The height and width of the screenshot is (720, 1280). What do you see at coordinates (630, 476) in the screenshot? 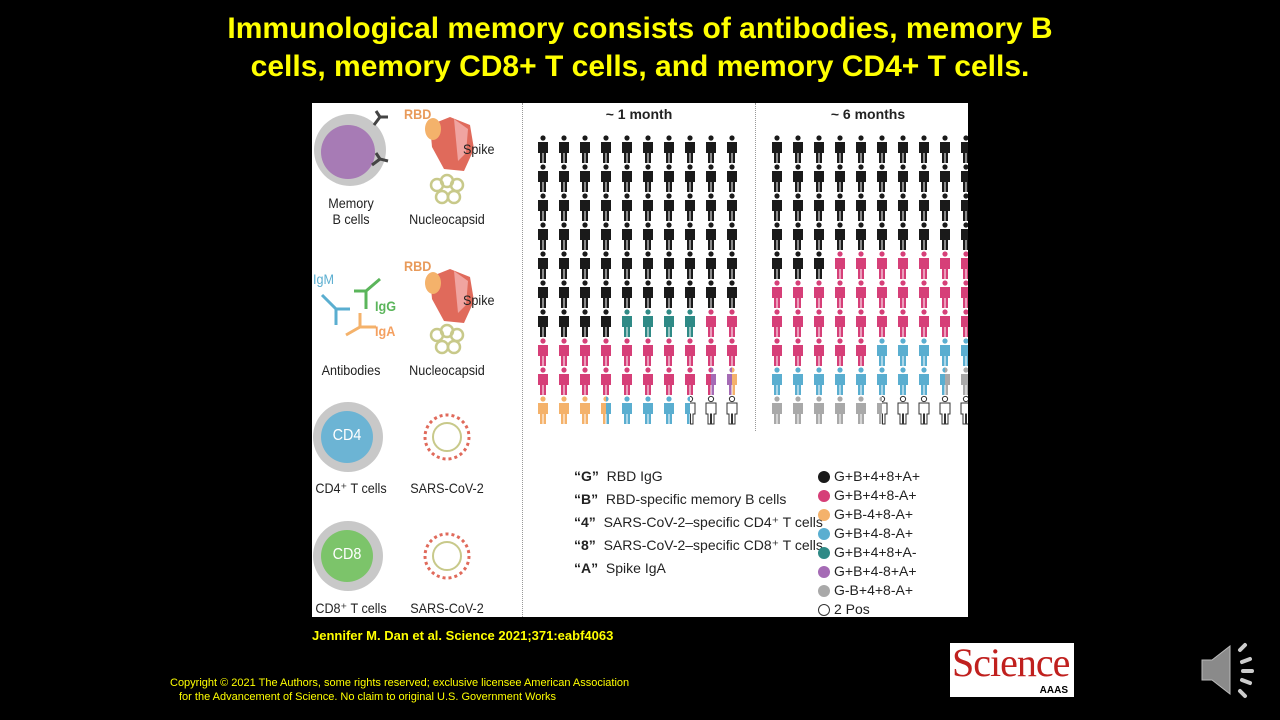
I see `key-text: RBD IgG` at bounding box center [630, 476].